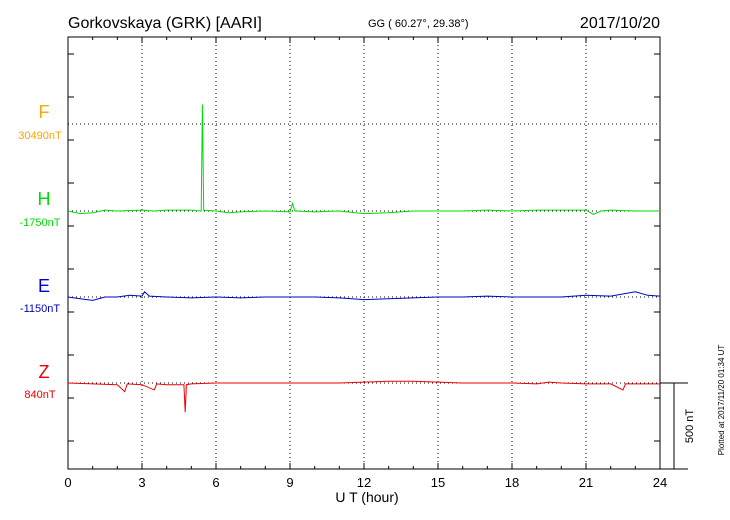 This screenshot has height=520, width=730. What do you see at coordinates (438, 482) in the screenshot?
I see `x-tick-label: 15` at bounding box center [438, 482].